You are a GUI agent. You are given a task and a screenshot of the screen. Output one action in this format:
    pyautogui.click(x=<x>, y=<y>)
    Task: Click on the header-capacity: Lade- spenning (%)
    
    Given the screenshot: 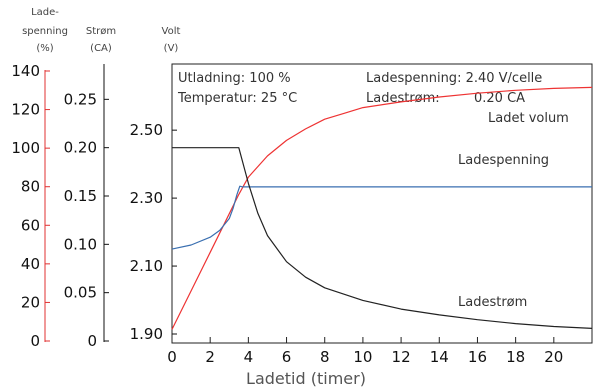 What is the action you would take?
    pyautogui.click(x=45, y=30)
    